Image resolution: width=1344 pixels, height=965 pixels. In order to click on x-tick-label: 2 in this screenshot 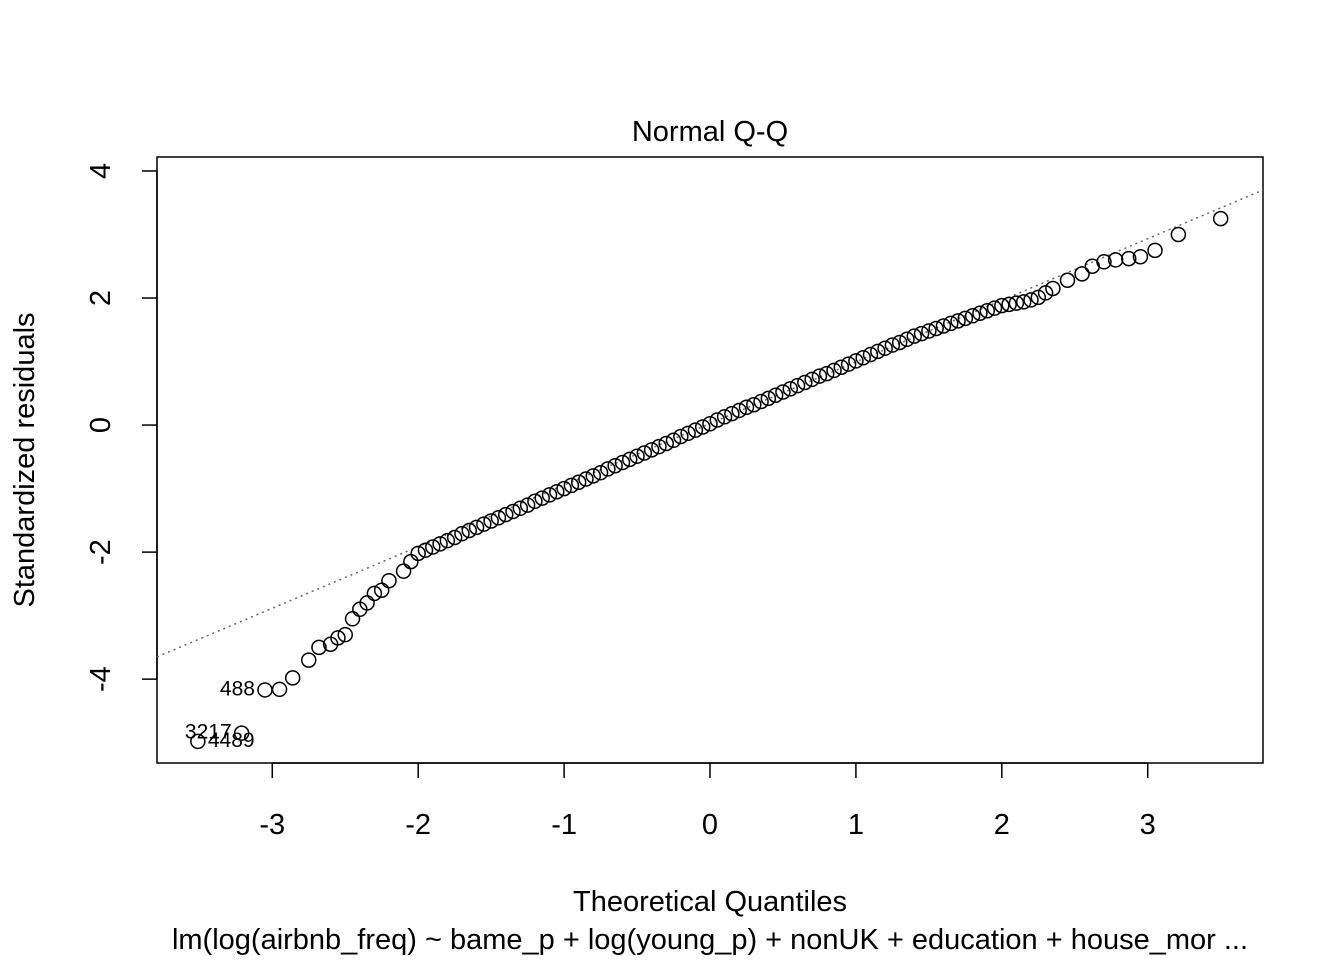, I will do `click(1002, 825)`.